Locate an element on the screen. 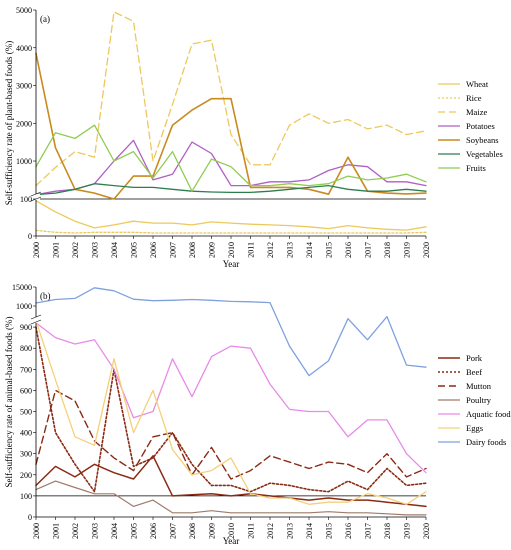 Image resolution: width=511 pixels, height=550 pixels. x-tick-label: 2018 is located at coordinates (387, 250).